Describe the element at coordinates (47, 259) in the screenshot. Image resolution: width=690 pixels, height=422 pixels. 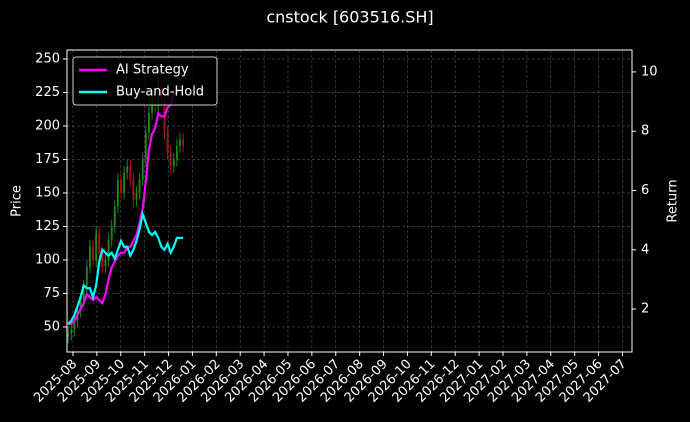
I see `y-tick-label: 100` at that location.